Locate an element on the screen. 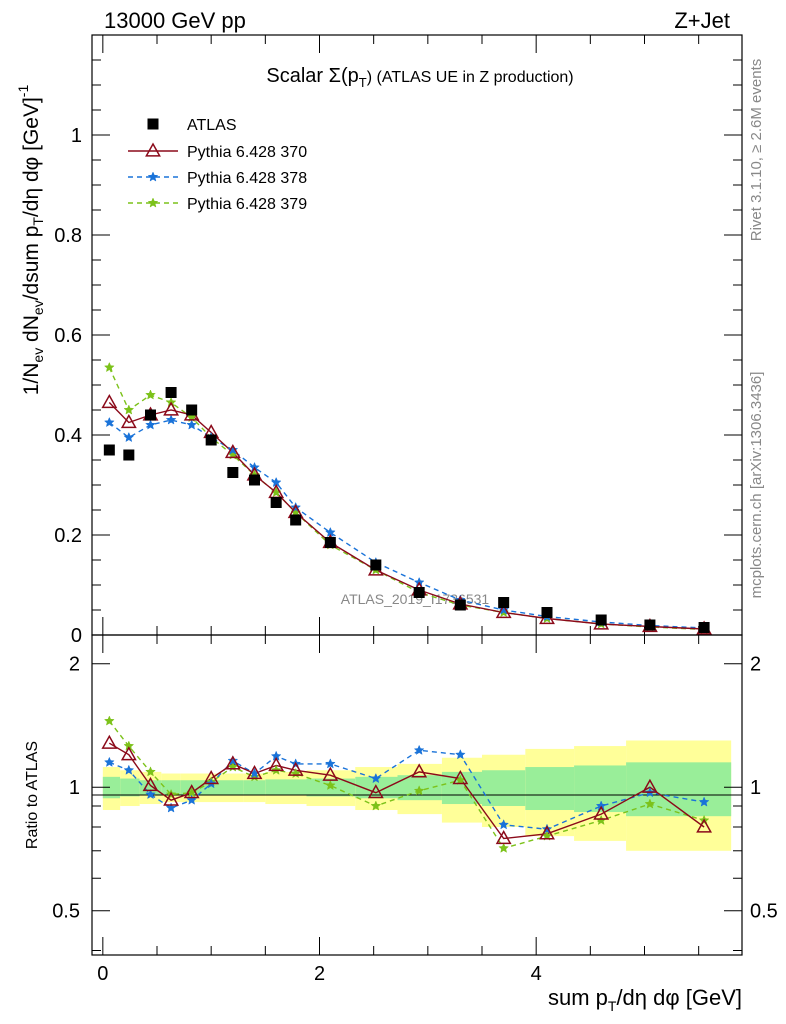 This screenshot has height=1024, width=786. header-left: 13000 GeV pp is located at coordinates (175, 20).